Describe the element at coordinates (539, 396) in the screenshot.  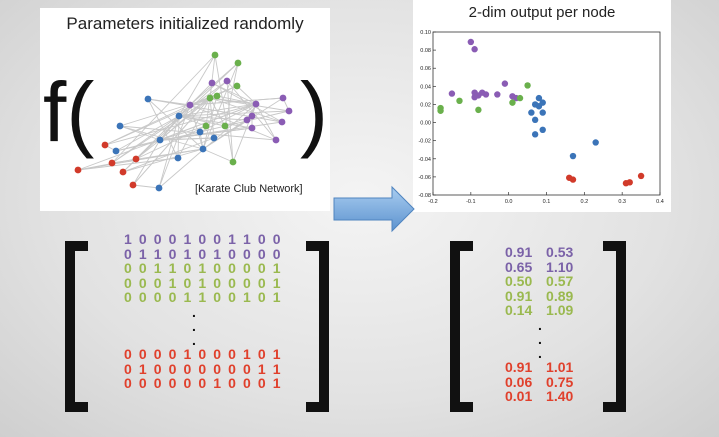
I see `embedding-row: 0.01 1.40` at that location.